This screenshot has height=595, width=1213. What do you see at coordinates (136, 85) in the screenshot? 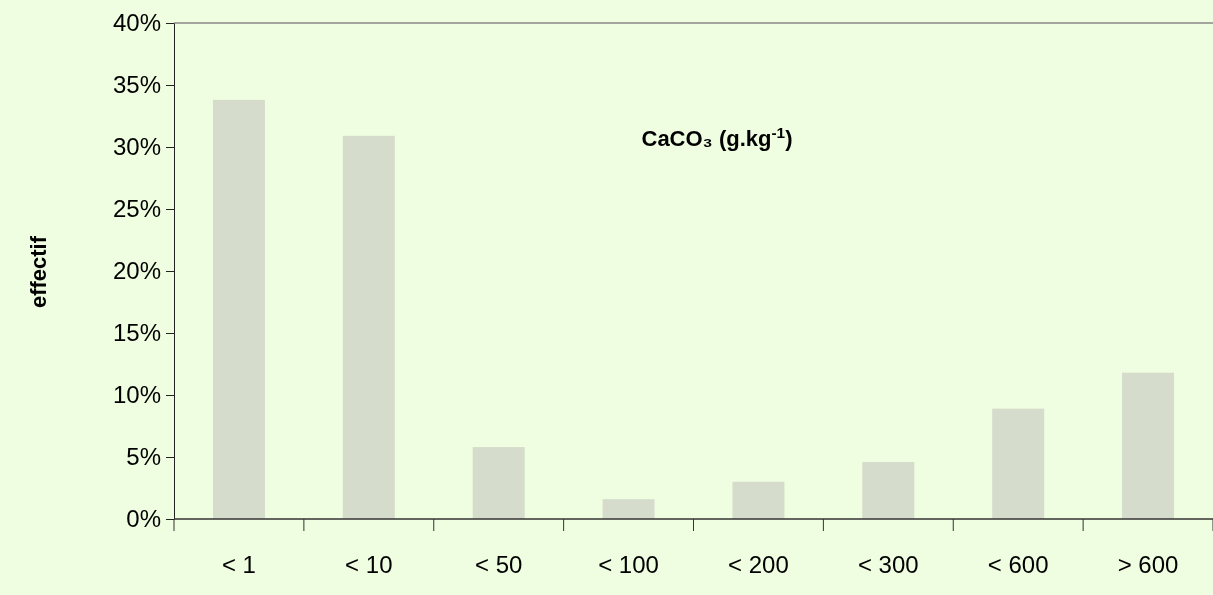
I see `y-tick-label: 35%` at bounding box center [136, 85].